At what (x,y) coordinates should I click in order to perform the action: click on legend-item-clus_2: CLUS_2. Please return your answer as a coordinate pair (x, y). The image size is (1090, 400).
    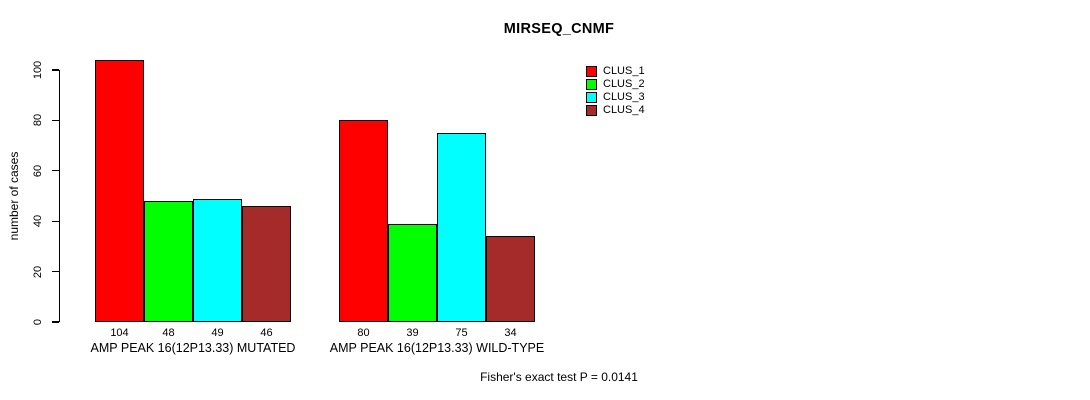
    Looking at the image, I should click on (615, 84).